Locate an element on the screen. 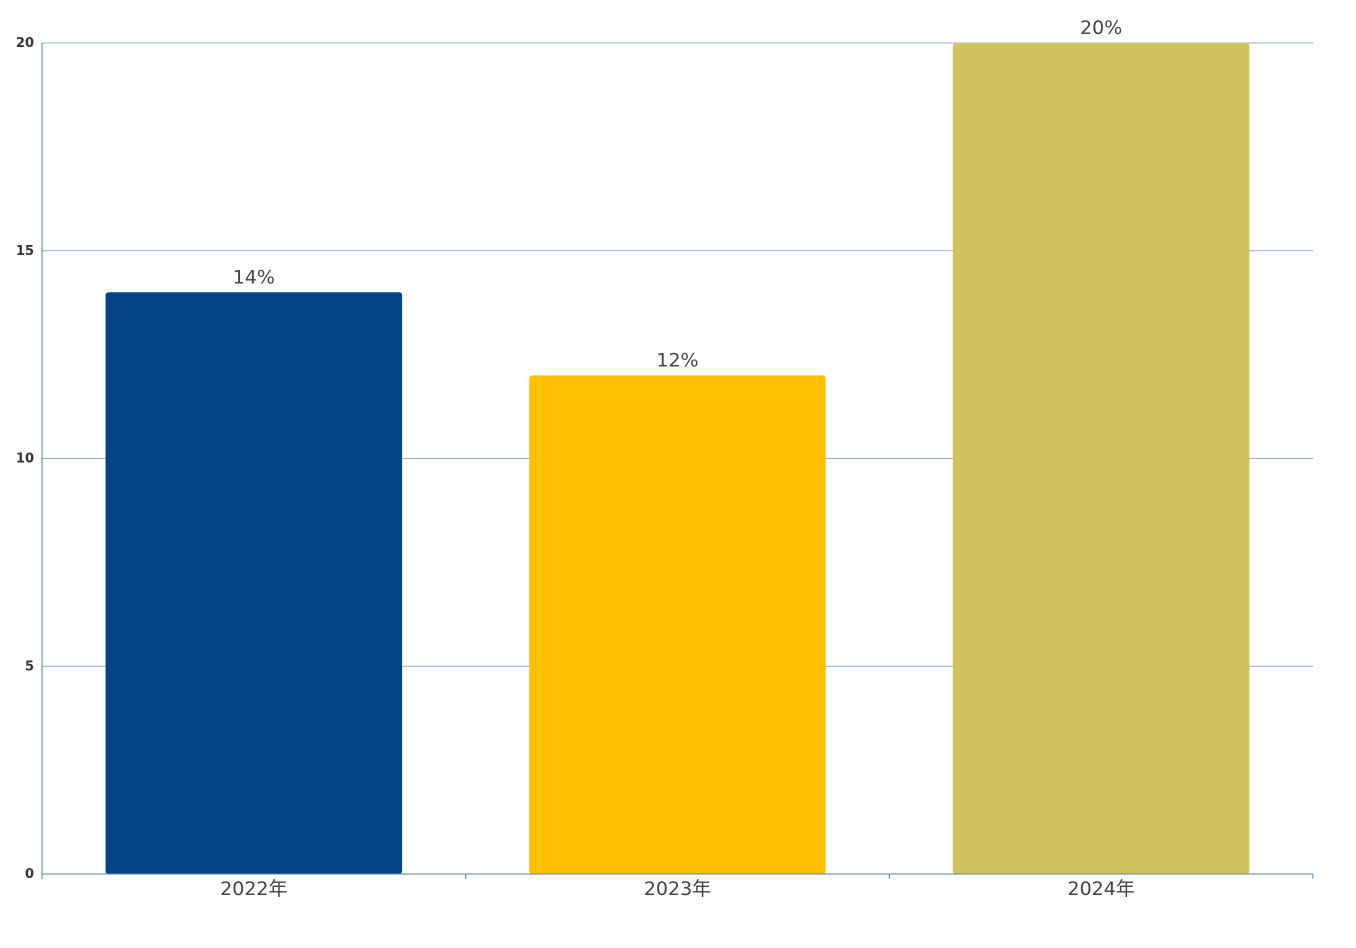 The height and width of the screenshot is (948, 1356). x-tick-label: 2023年 is located at coordinates (677, 889).